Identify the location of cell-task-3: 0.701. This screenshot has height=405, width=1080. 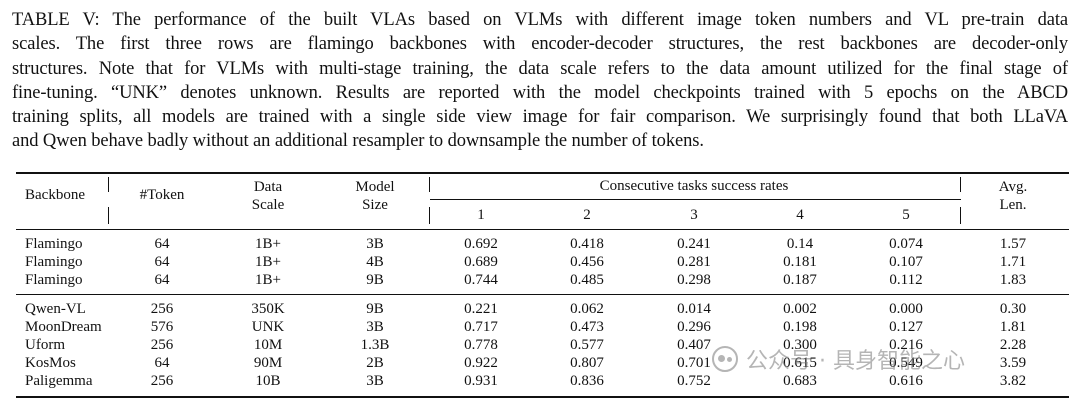
(694, 363).